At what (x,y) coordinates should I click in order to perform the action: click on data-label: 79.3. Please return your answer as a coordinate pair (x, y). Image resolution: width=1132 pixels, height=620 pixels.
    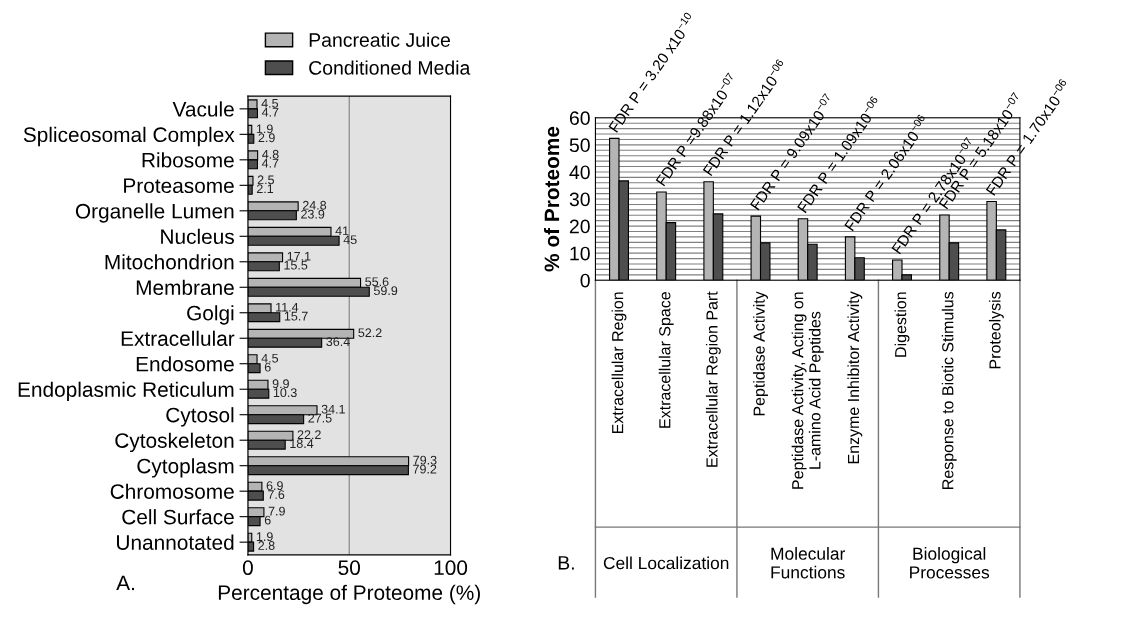
    Looking at the image, I should click on (425, 460).